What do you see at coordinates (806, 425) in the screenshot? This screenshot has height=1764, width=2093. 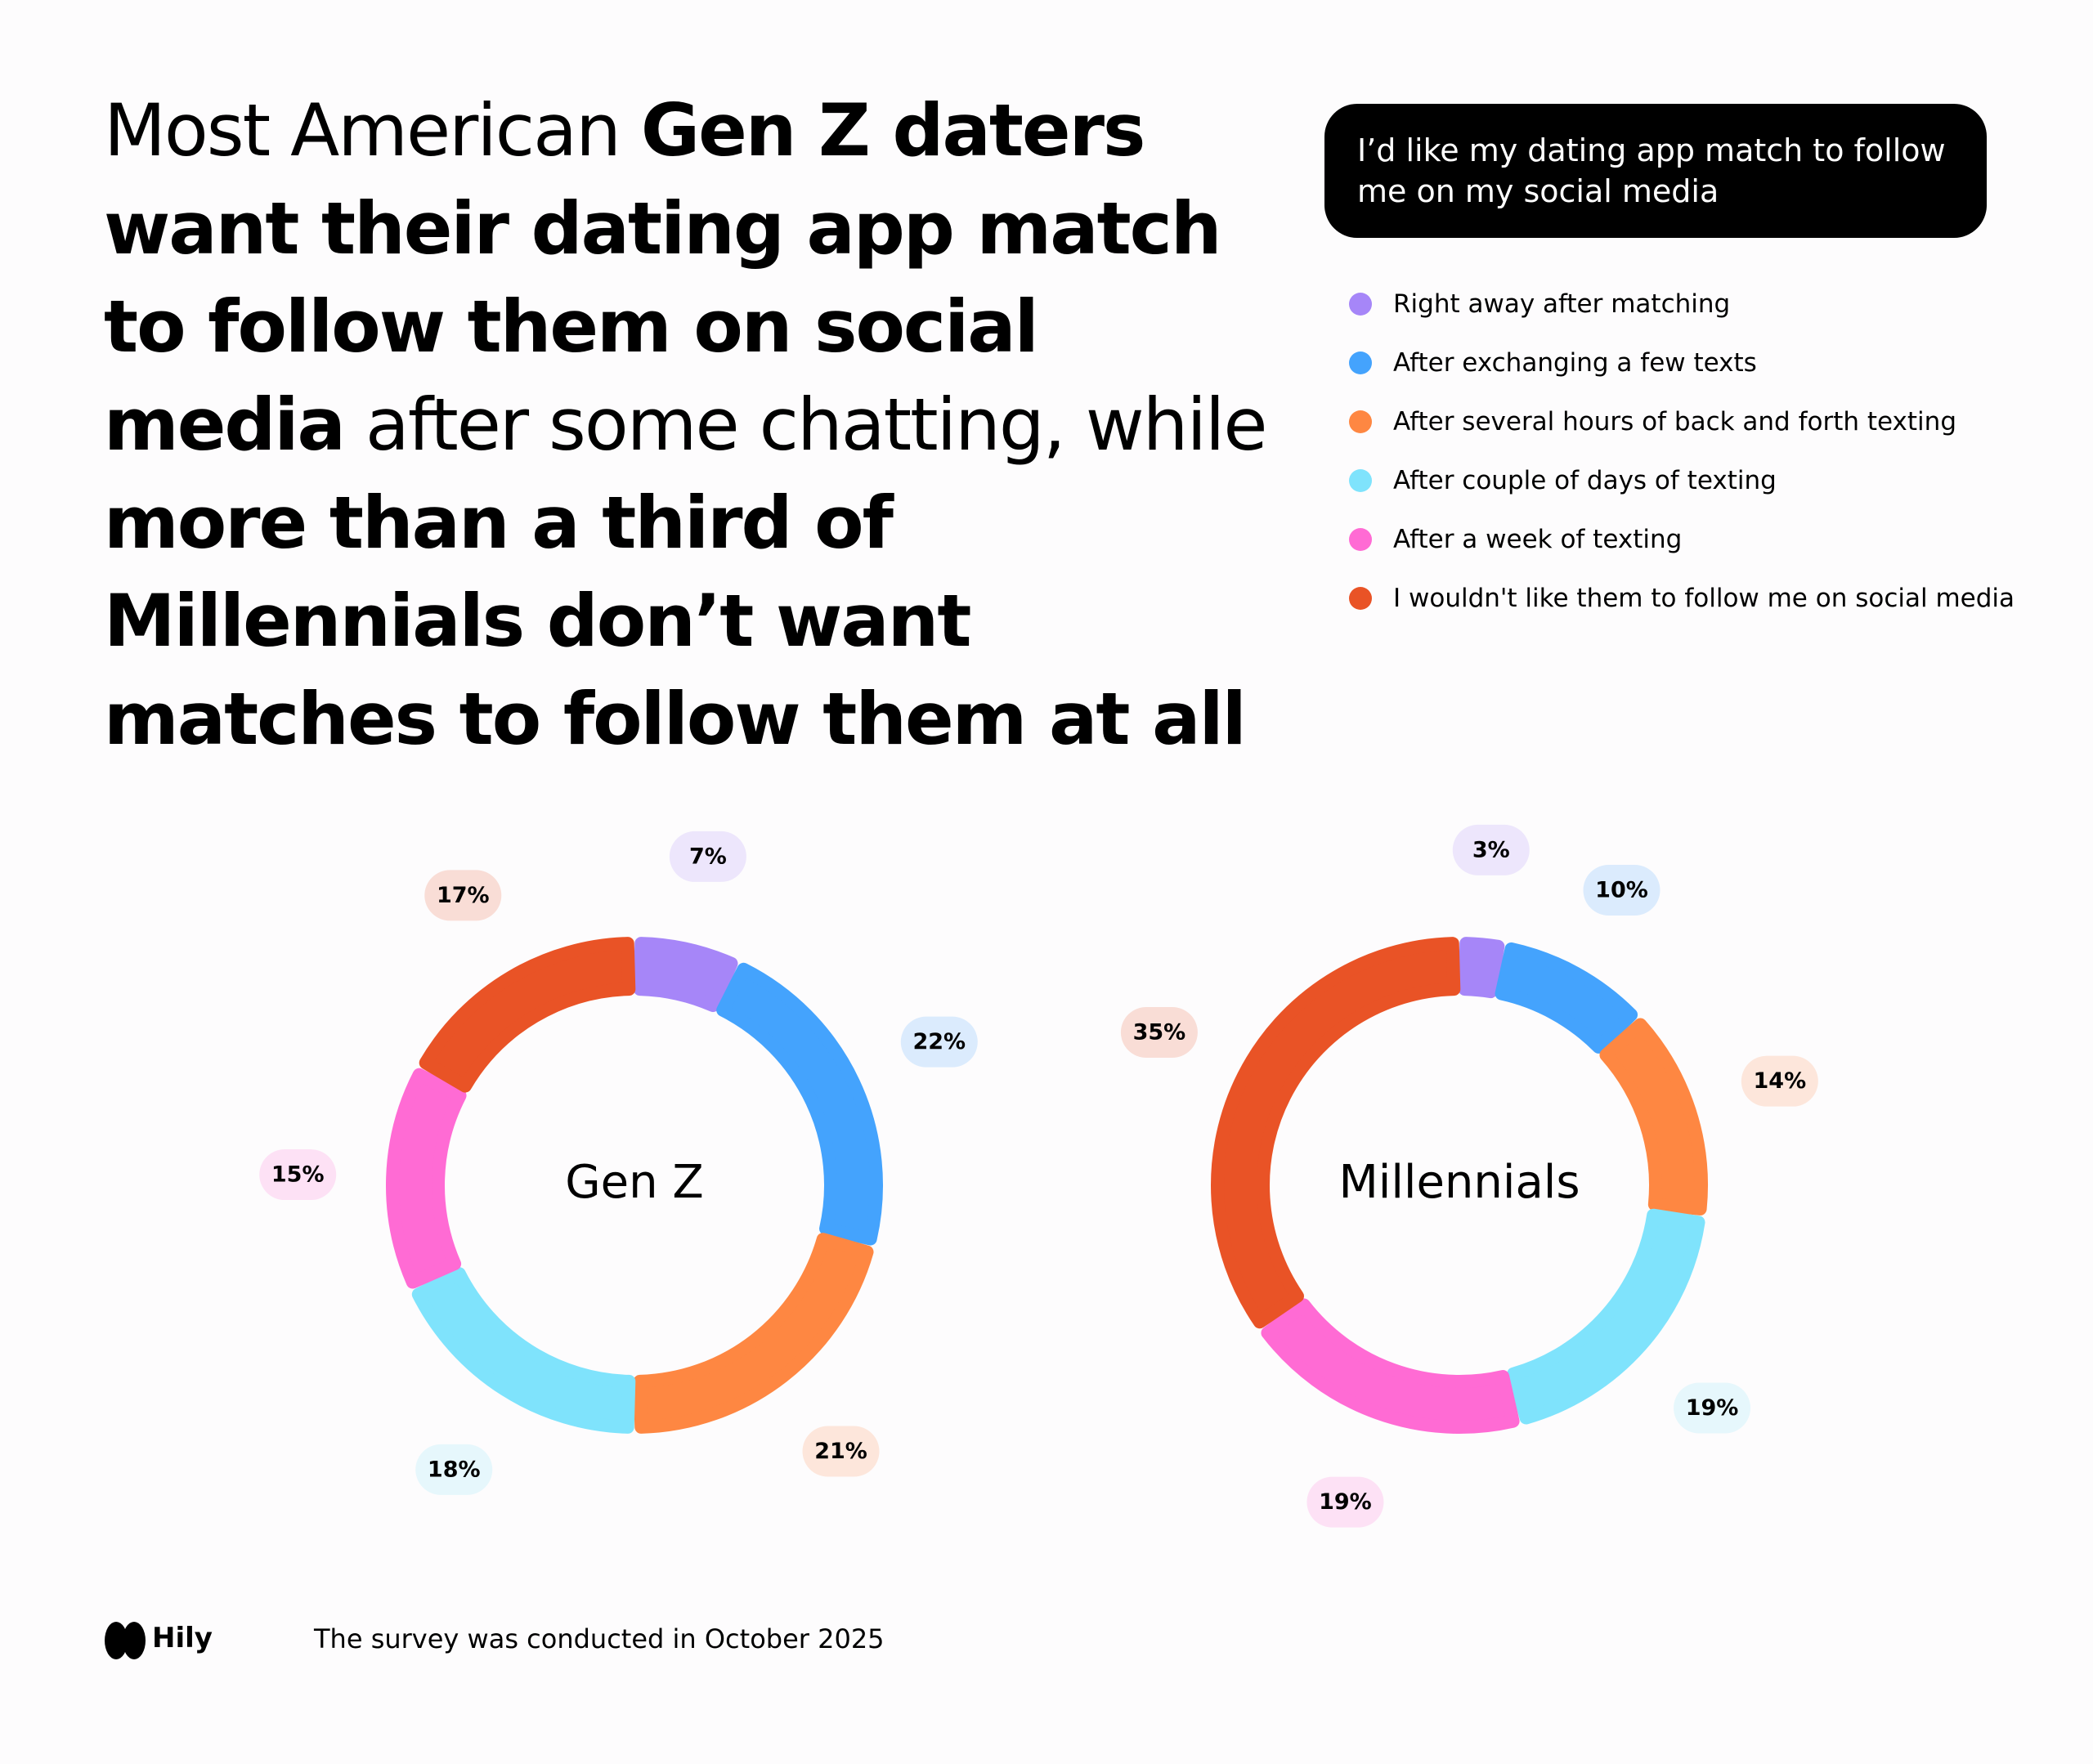 I see `headline-part: after some chatting, while` at bounding box center [806, 425].